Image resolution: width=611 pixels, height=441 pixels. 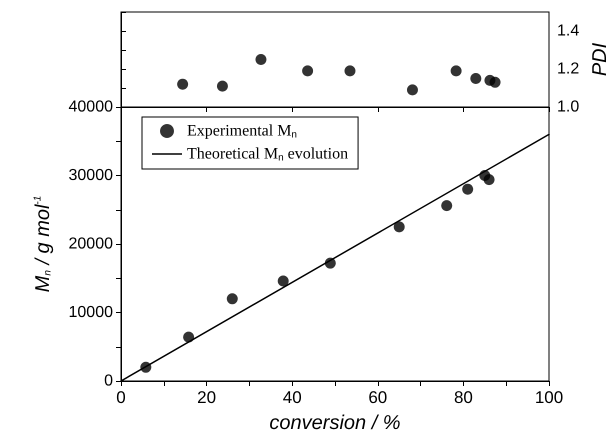 What do you see at coordinates (568, 107) in the screenshot?
I see `y-tick-label: 1.0` at bounding box center [568, 107].